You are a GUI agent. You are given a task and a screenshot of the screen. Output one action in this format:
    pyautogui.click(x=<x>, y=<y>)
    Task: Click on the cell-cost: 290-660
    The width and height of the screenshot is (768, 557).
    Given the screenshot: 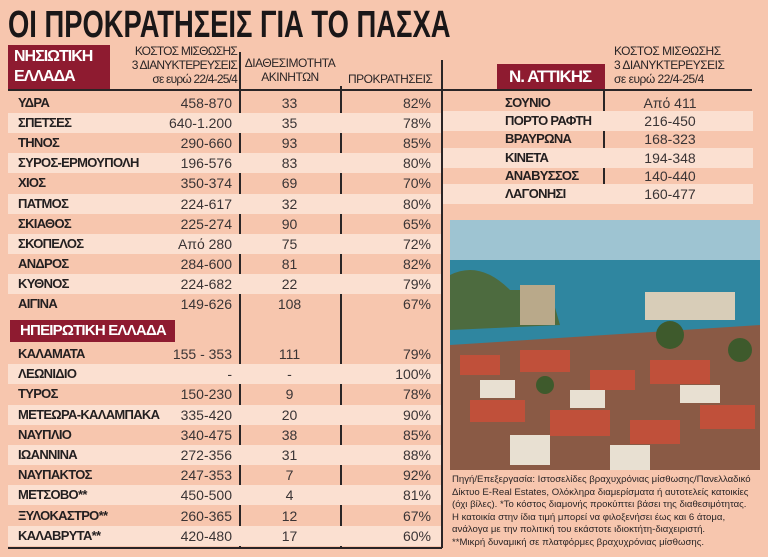 What is the action you would take?
    pyautogui.click(x=206, y=143)
    